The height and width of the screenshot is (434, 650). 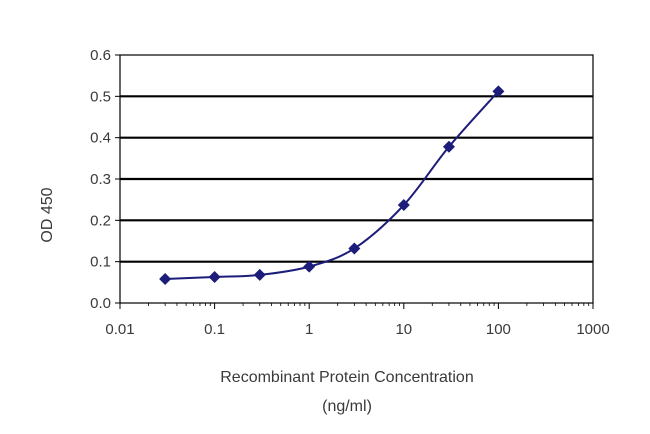 I want to click on x-tick-label: 0.1, so click(x=214, y=329).